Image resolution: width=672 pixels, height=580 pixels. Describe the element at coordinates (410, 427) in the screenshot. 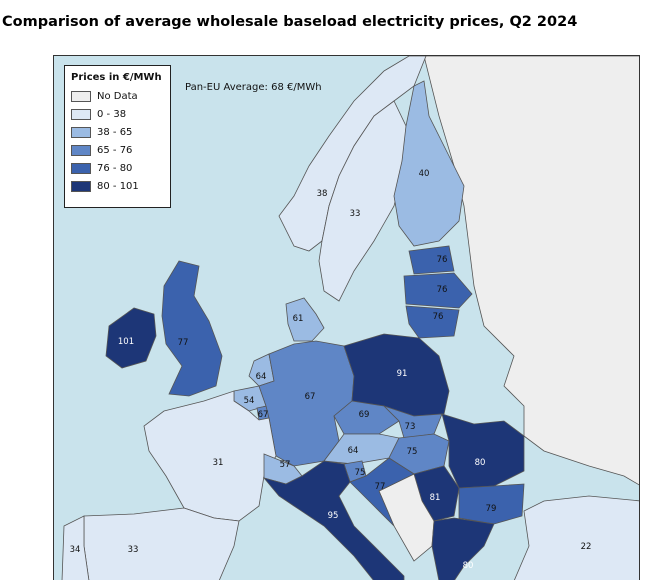

I see `label-slovakia: 73` at that location.